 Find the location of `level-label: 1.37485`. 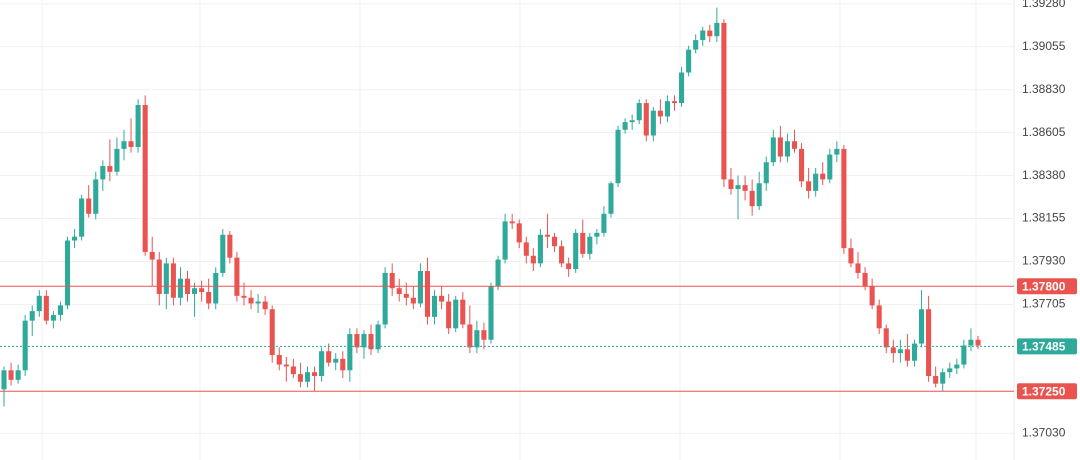

level-label: 1.37485 is located at coordinates (1044, 347).